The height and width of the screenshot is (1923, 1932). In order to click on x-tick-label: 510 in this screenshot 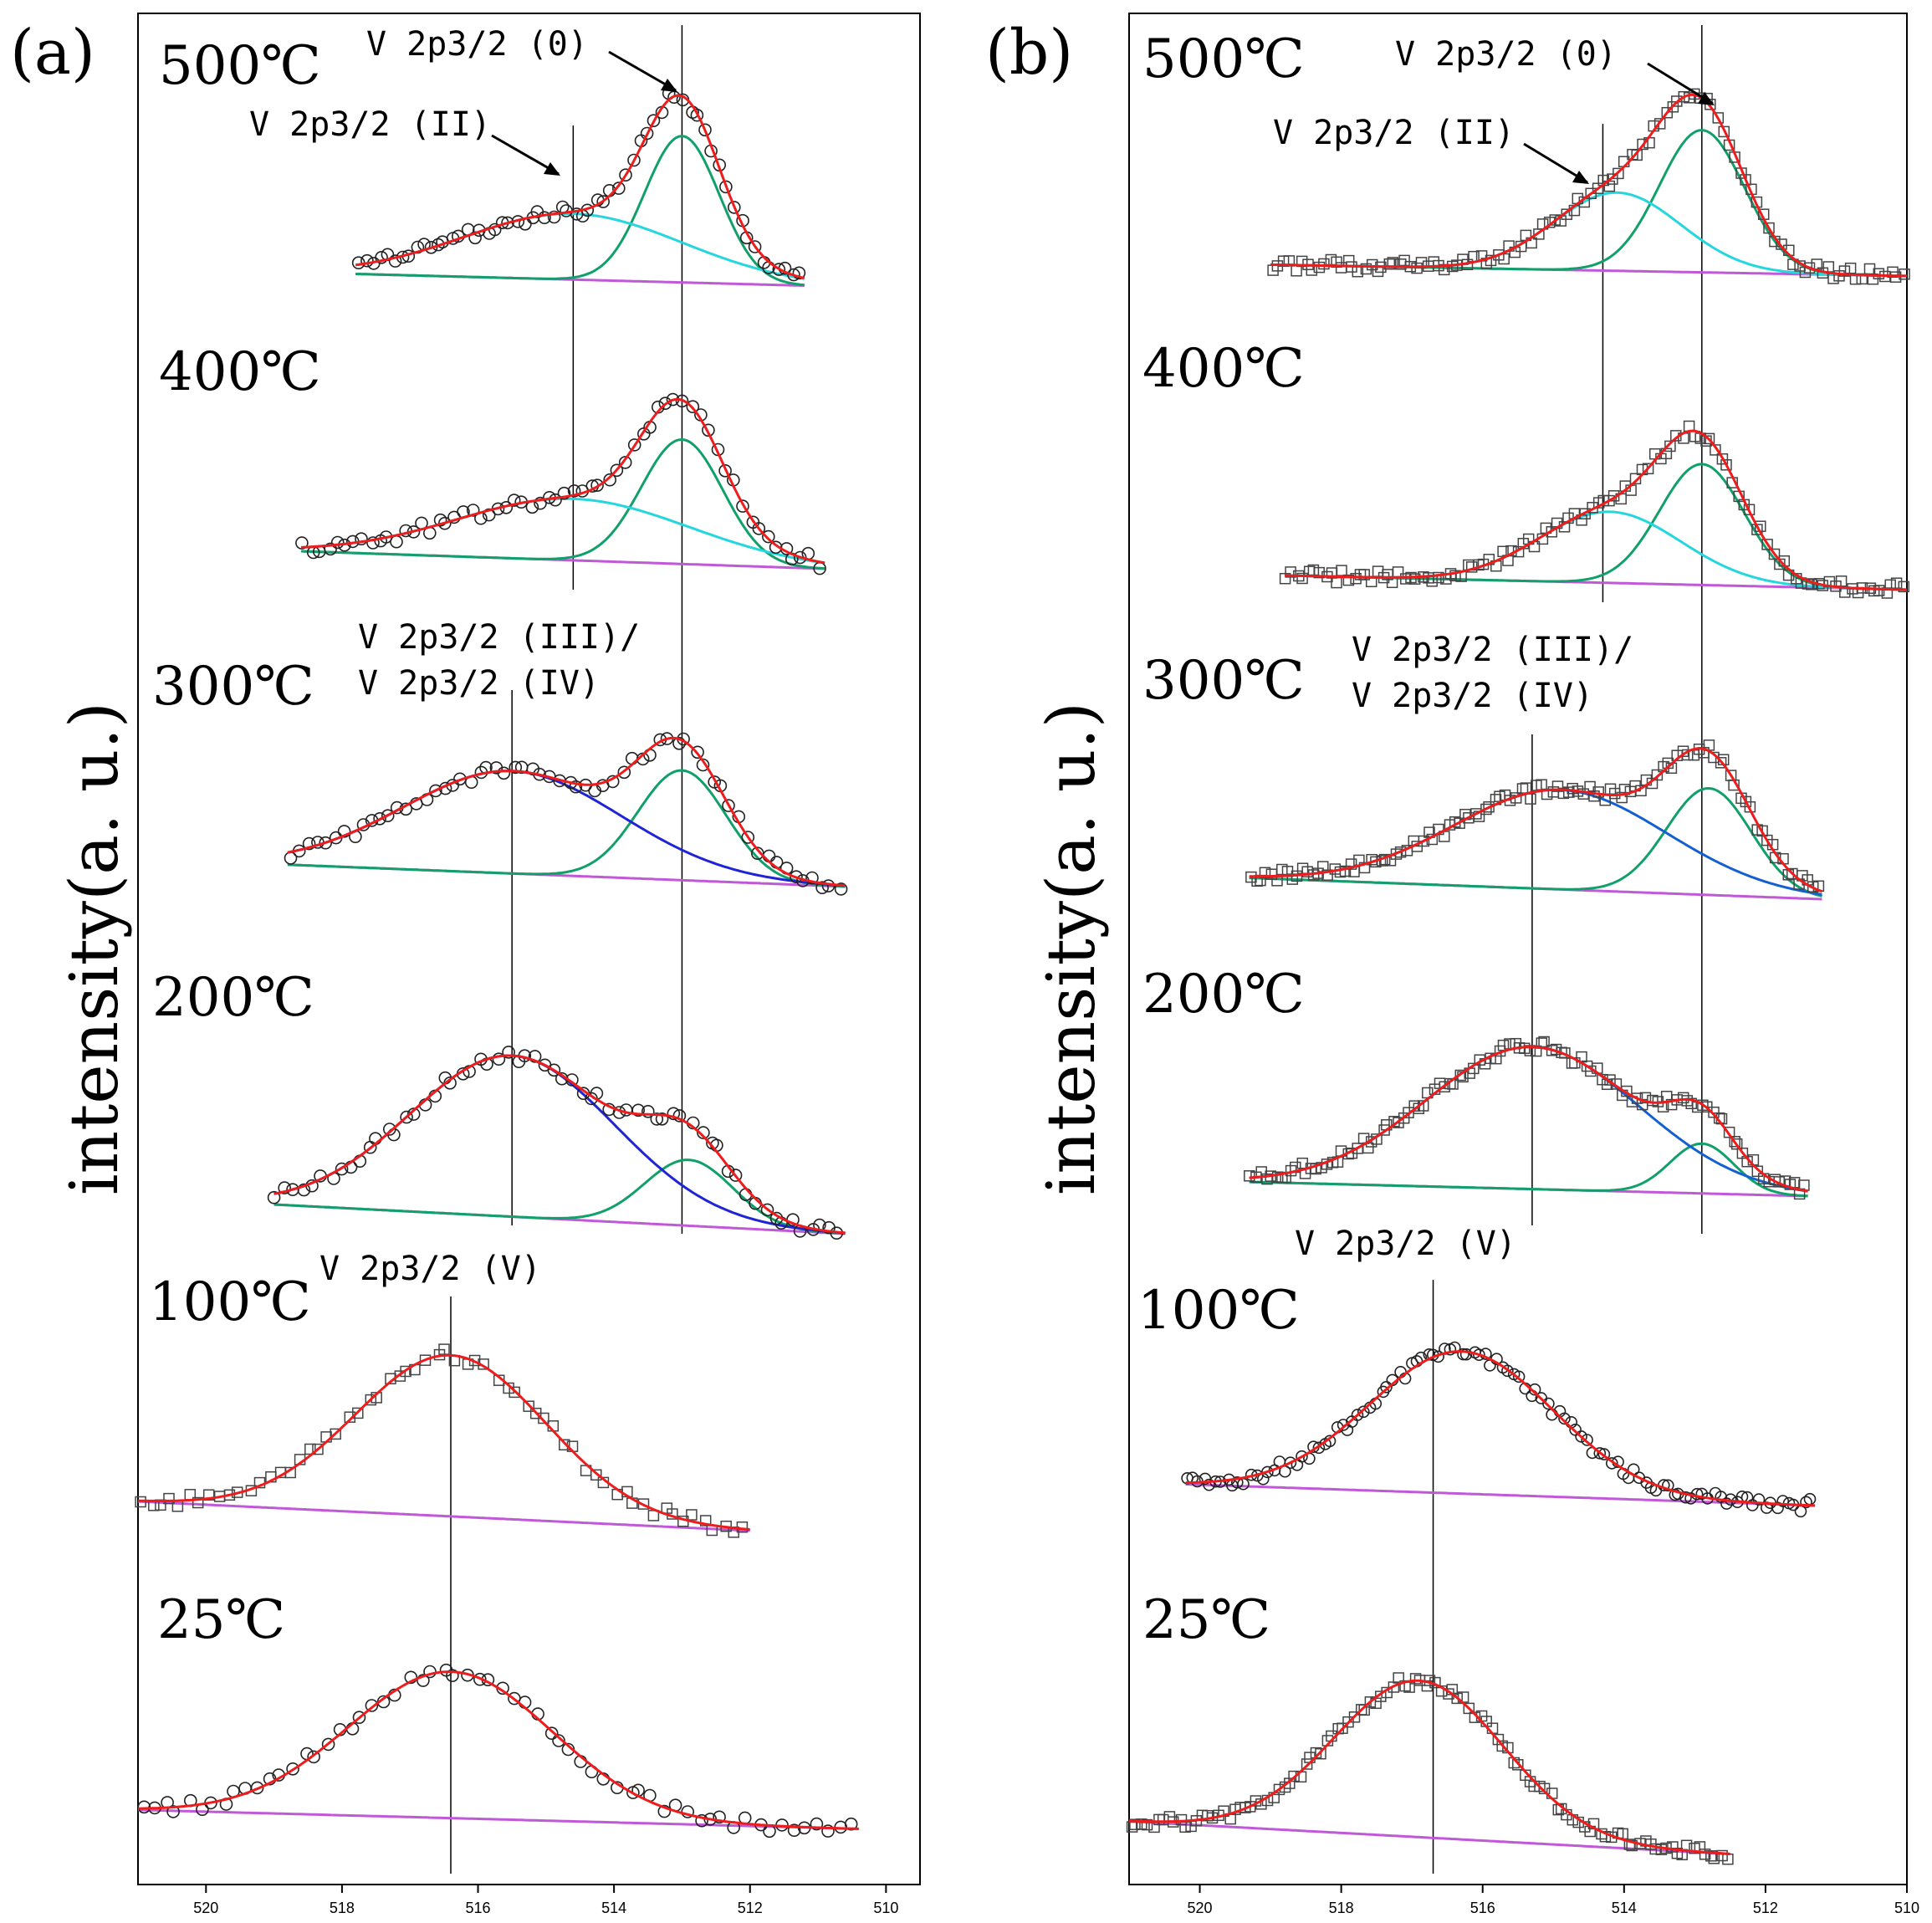, I will do `click(1906, 1908)`.